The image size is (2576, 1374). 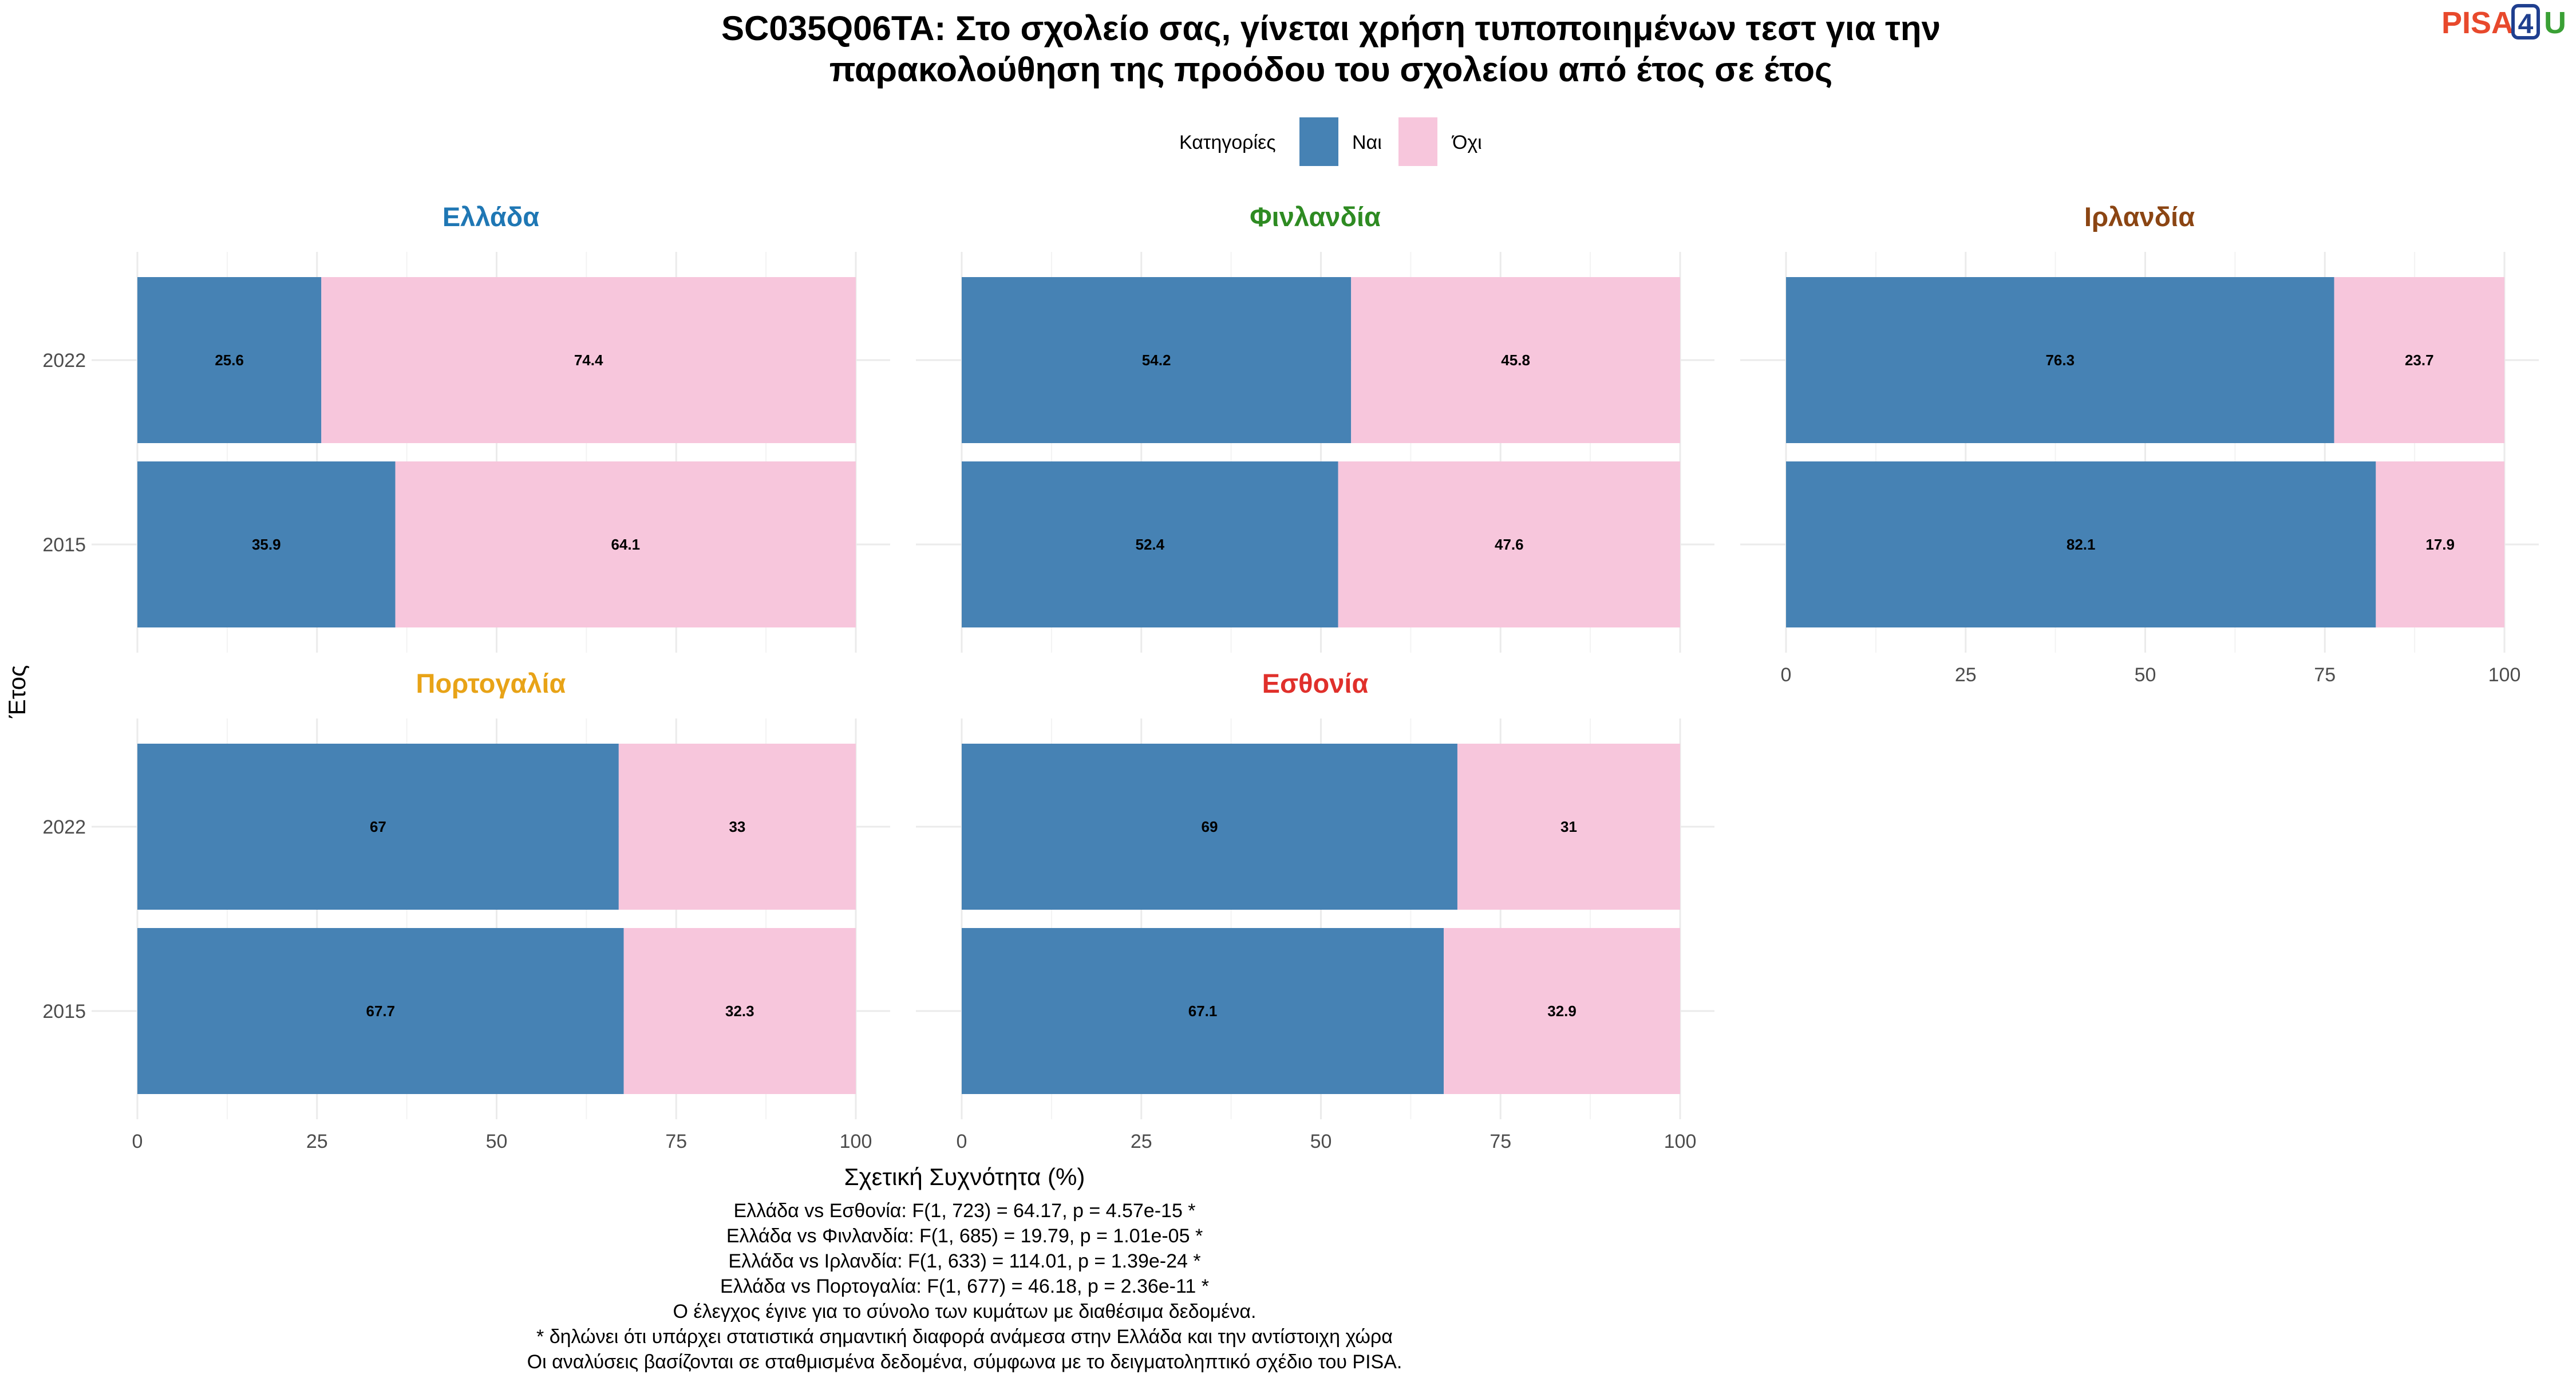 What do you see at coordinates (1315, 683) in the screenshot?
I see `facet-title: Εσθονία` at bounding box center [1315, 683].